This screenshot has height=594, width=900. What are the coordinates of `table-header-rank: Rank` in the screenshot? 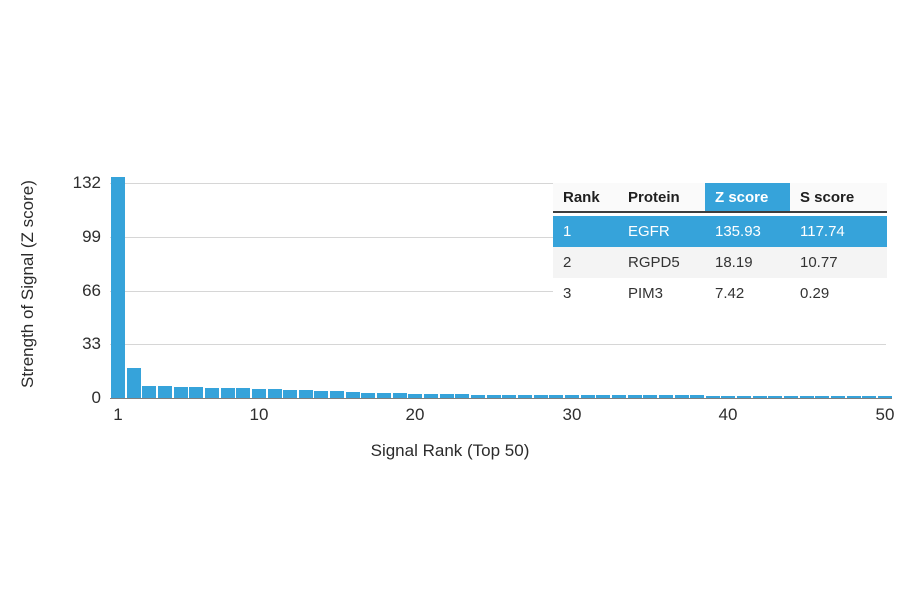 It's located at (581, 197).